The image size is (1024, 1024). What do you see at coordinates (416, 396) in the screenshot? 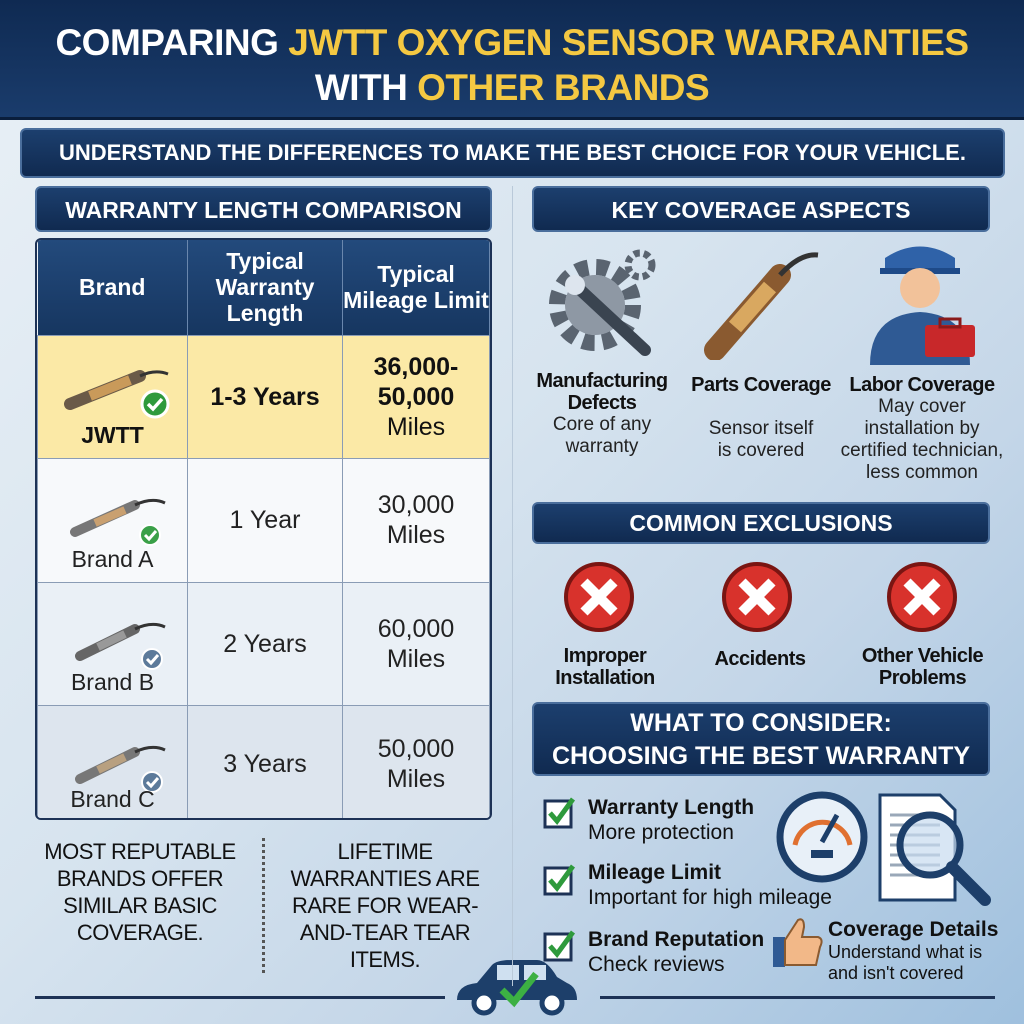
I see `mileage-cell: 36,000-50,000 Miles` at bounding box center [416, 396].